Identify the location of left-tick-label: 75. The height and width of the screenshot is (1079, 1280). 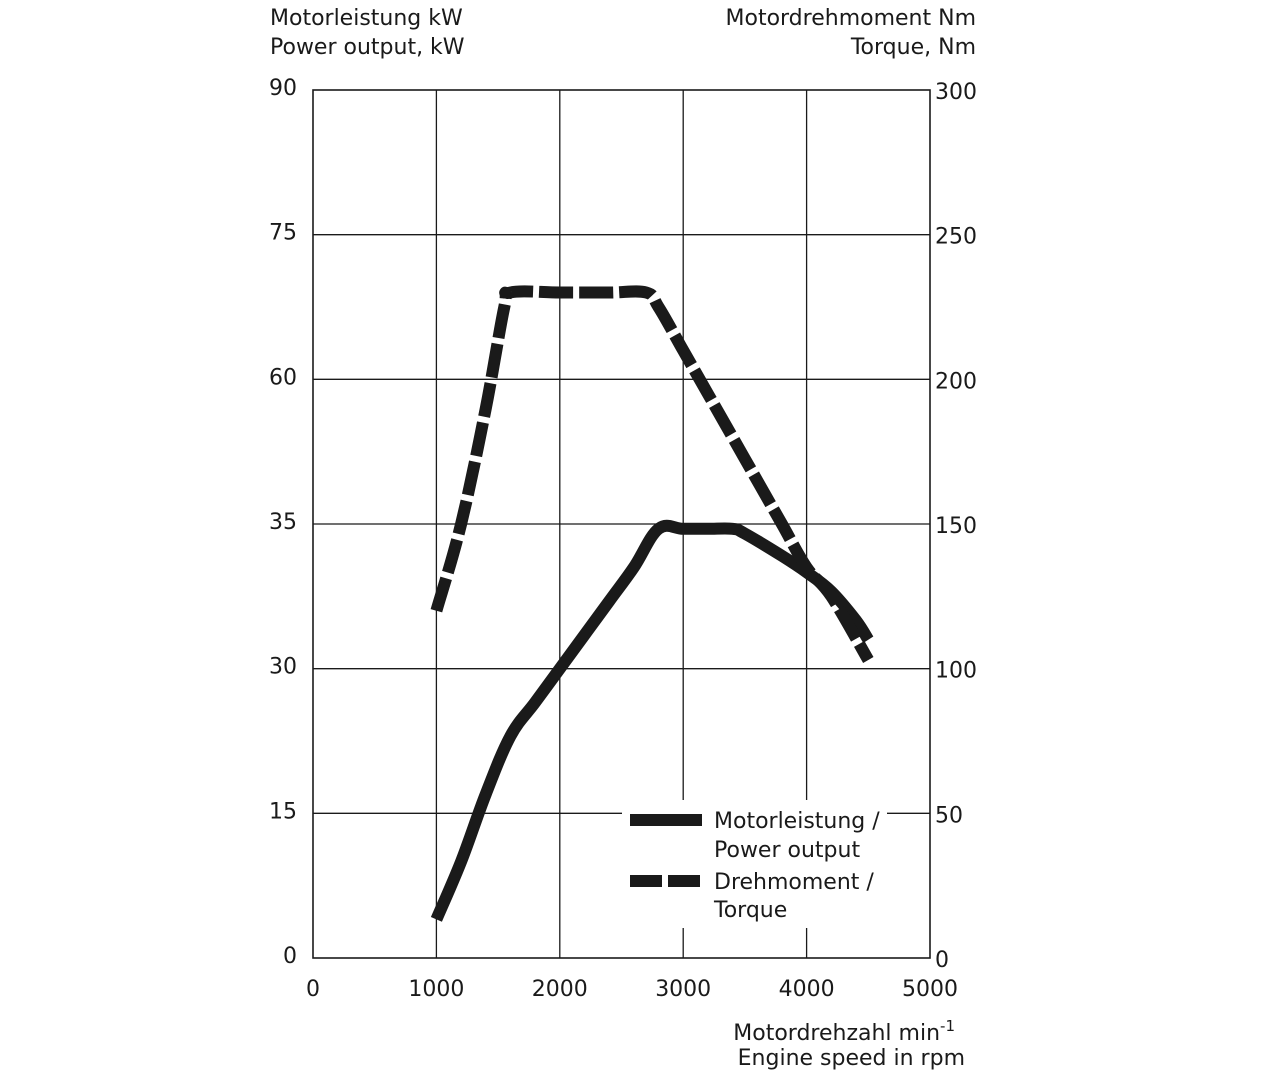
(283, 233).